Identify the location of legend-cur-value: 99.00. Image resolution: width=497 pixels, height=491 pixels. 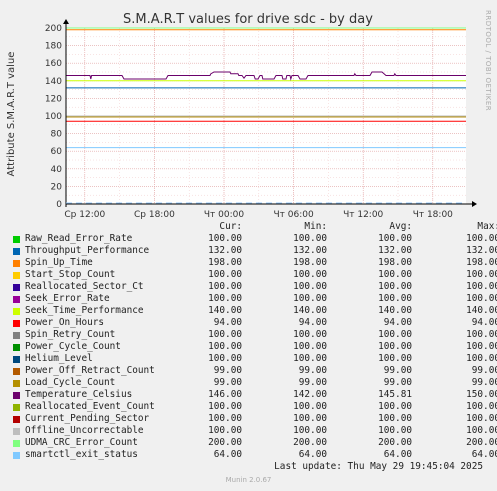
(227, 382).